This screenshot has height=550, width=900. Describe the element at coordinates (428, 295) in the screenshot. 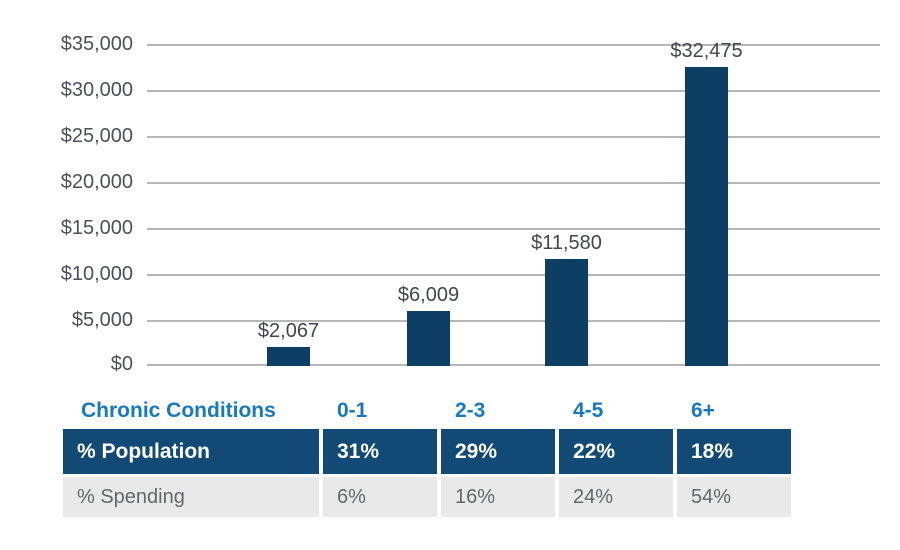

I see `bar-value-label: $6,009` at that location.